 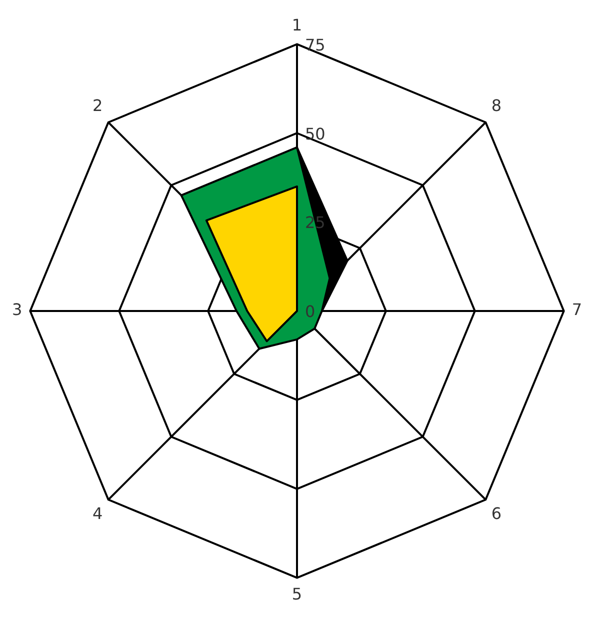 What do you see at coordinates (496, 514) in the screenshot?
I see `spoke-label: 6` at bounding box center [496, 514].